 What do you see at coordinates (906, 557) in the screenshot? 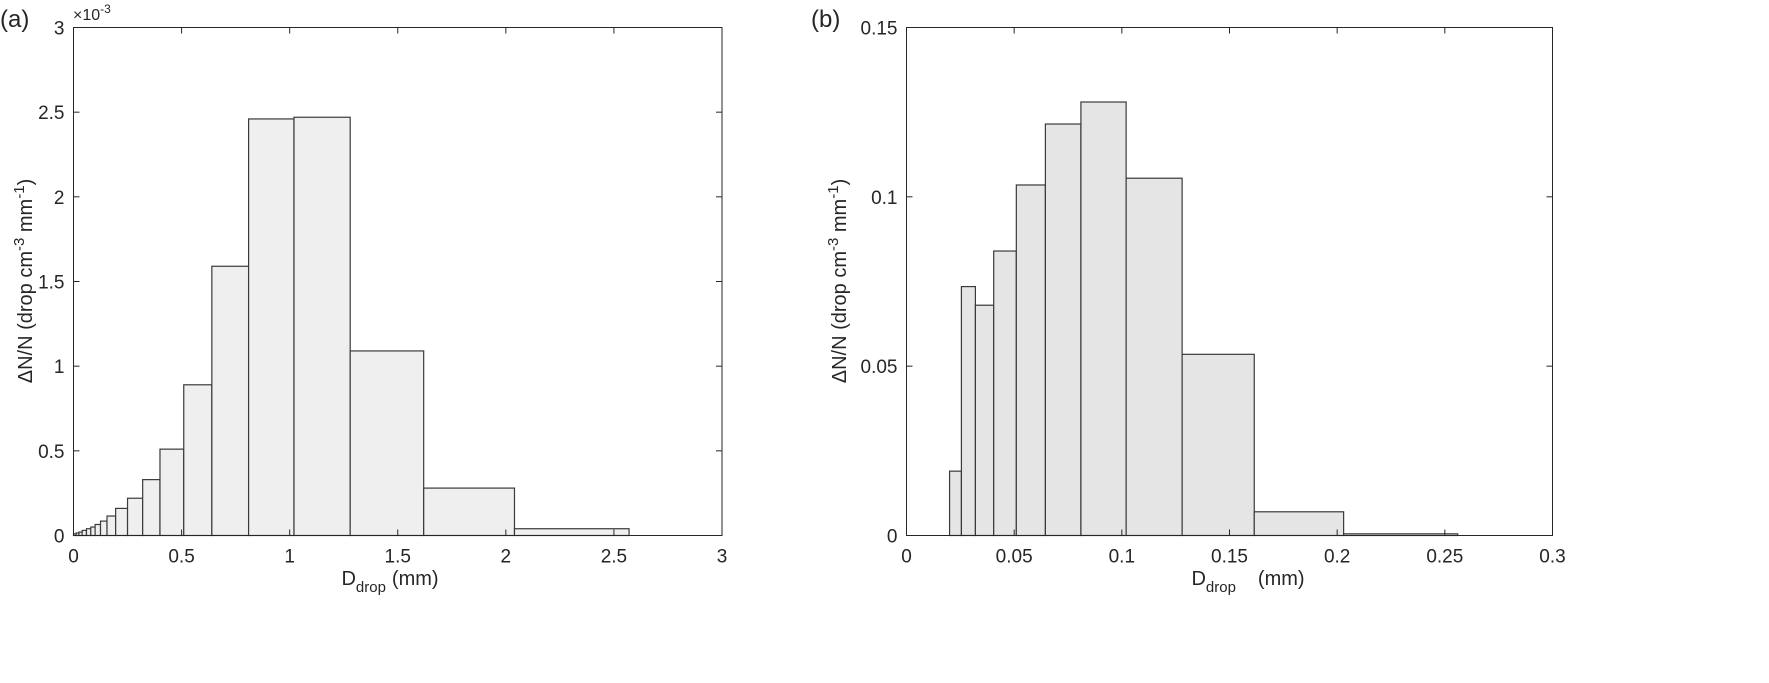
I see `panel-b-x-tick-label-0: 0` at bounding box center [906, 557].